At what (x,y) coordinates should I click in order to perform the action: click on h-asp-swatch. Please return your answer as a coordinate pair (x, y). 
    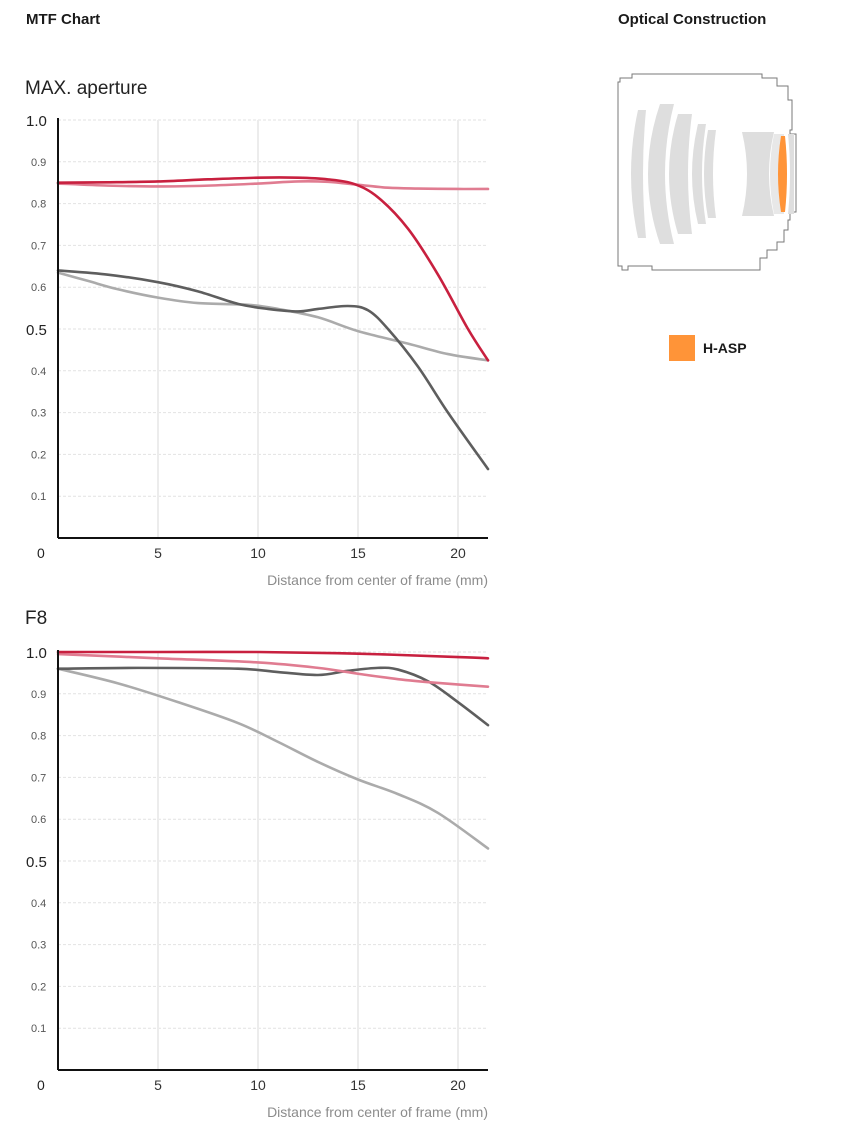
    Looking at the image, I should click on (682, 348).